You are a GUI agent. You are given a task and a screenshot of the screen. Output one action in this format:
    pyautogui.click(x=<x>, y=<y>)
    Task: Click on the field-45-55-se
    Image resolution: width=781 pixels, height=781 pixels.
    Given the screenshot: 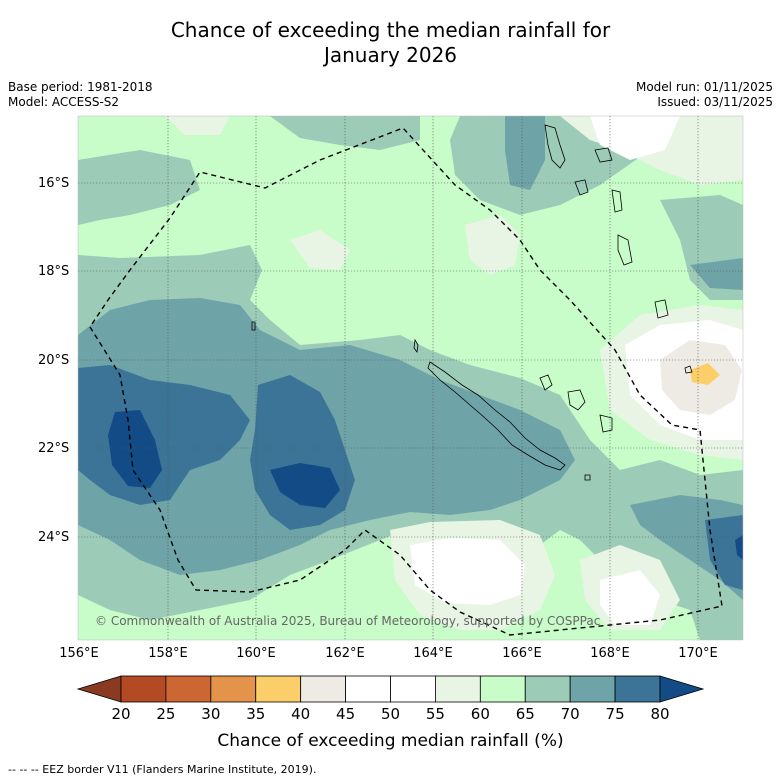 What is the action you would take?
    pyautogui.click(x=630, y=597)
    